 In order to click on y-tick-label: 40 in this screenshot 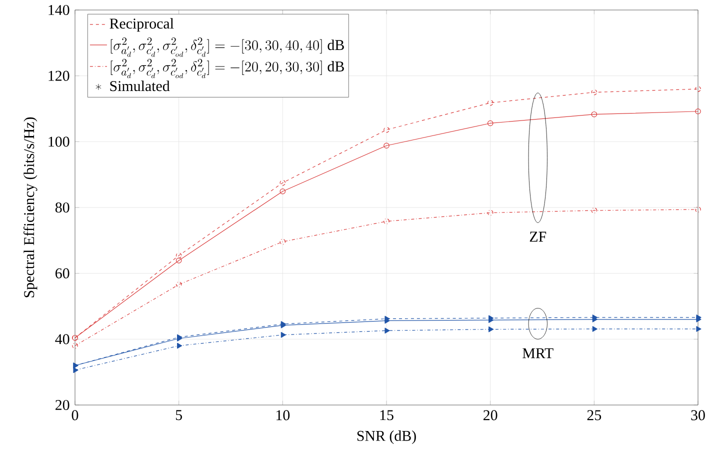, I will do `click(62, 339)`.